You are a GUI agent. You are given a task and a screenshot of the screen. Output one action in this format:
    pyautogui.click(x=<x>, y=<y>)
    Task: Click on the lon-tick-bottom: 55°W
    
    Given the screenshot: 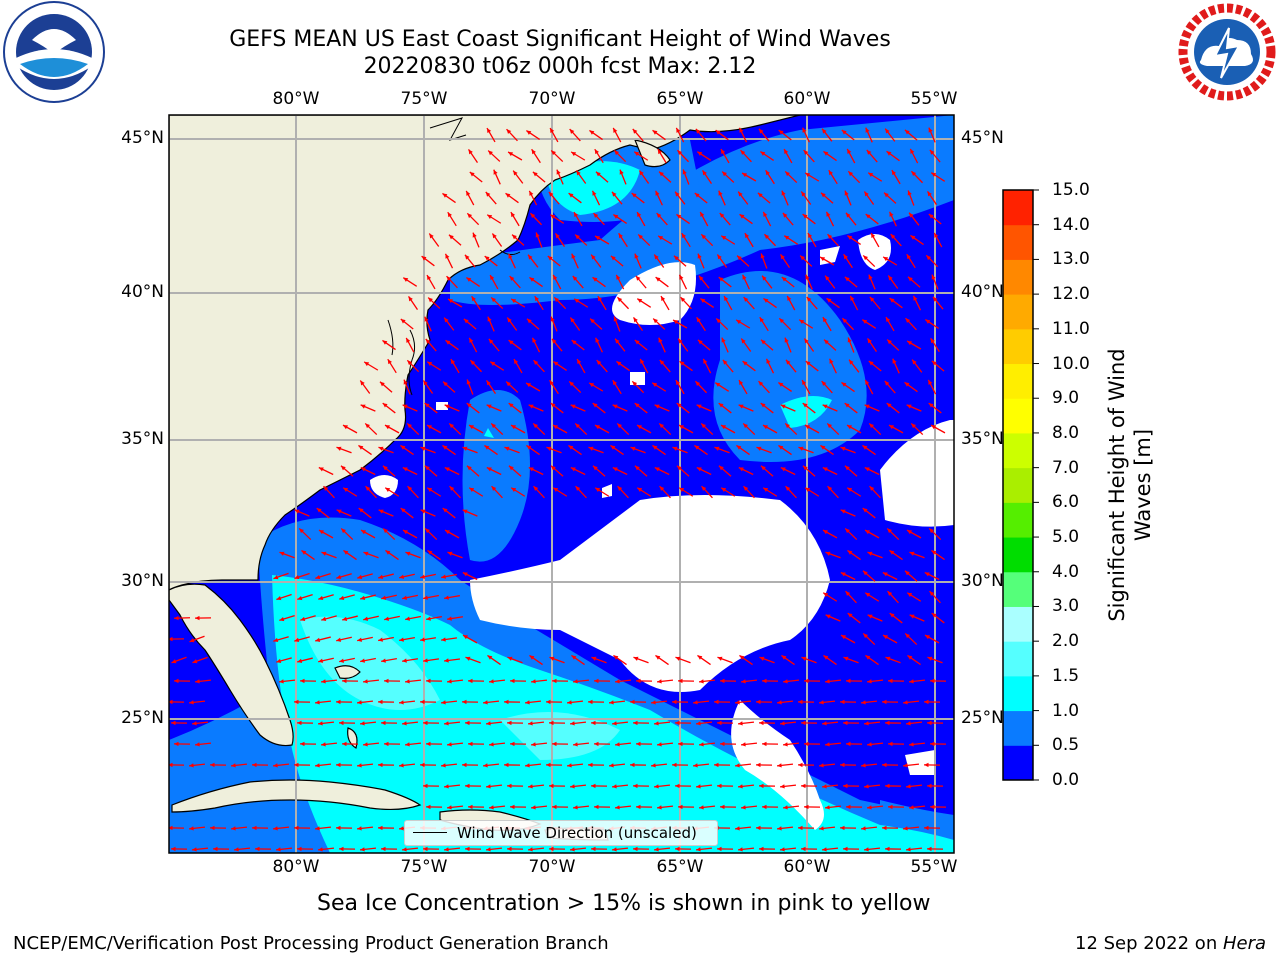 What is the action you would take?
    pyautogui.click(x=934, y=867)
    